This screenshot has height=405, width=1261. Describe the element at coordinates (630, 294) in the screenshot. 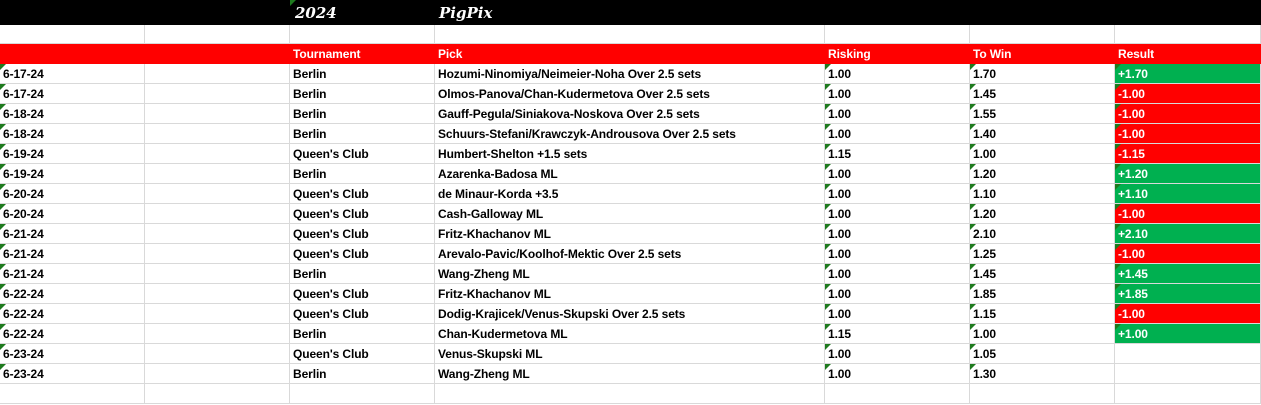

I see `pick-cell: Fritz-Khachanov ML` at that location.